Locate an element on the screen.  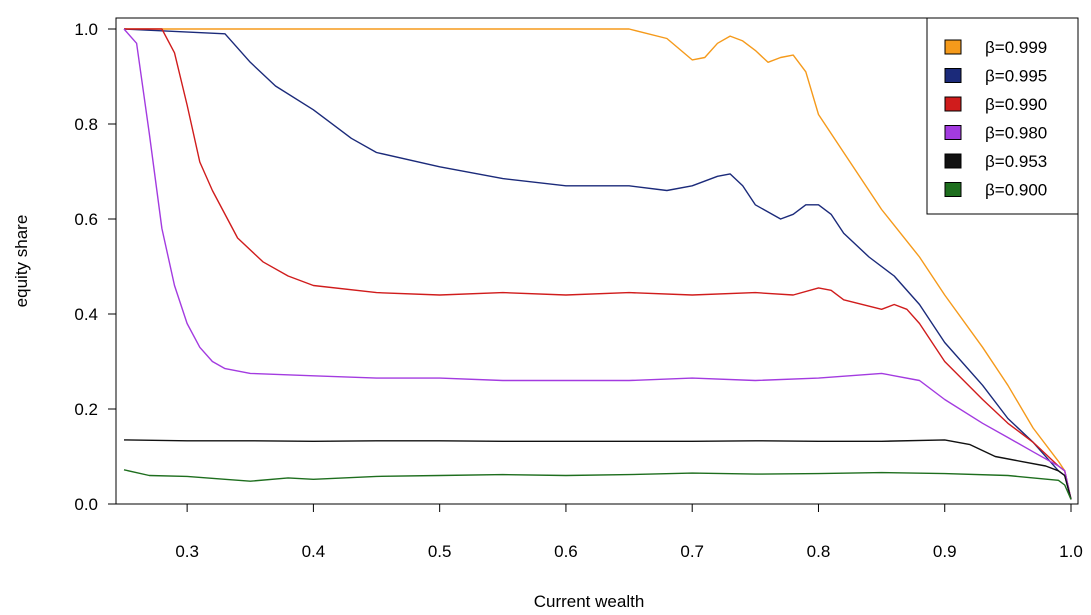
y-tick-label: 0.2 is located at coordinates (86, 409).